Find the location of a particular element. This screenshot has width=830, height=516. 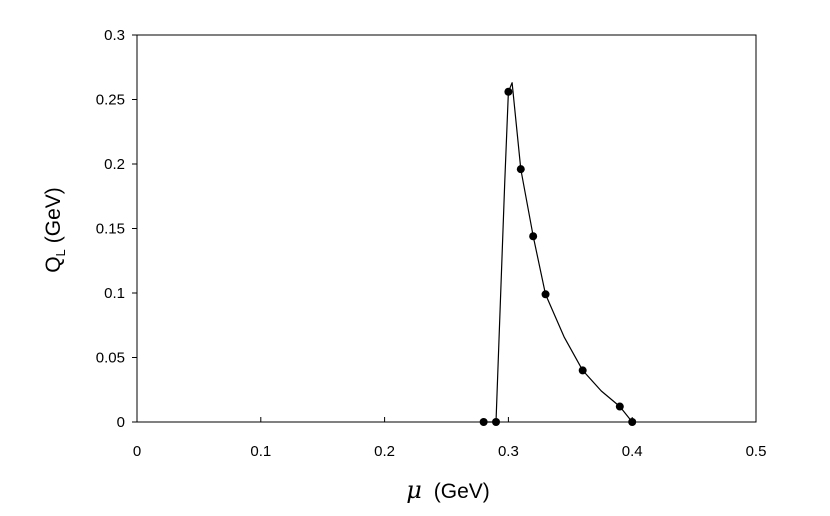

y-tick-label: 0 is located at coordinates (121, 422).